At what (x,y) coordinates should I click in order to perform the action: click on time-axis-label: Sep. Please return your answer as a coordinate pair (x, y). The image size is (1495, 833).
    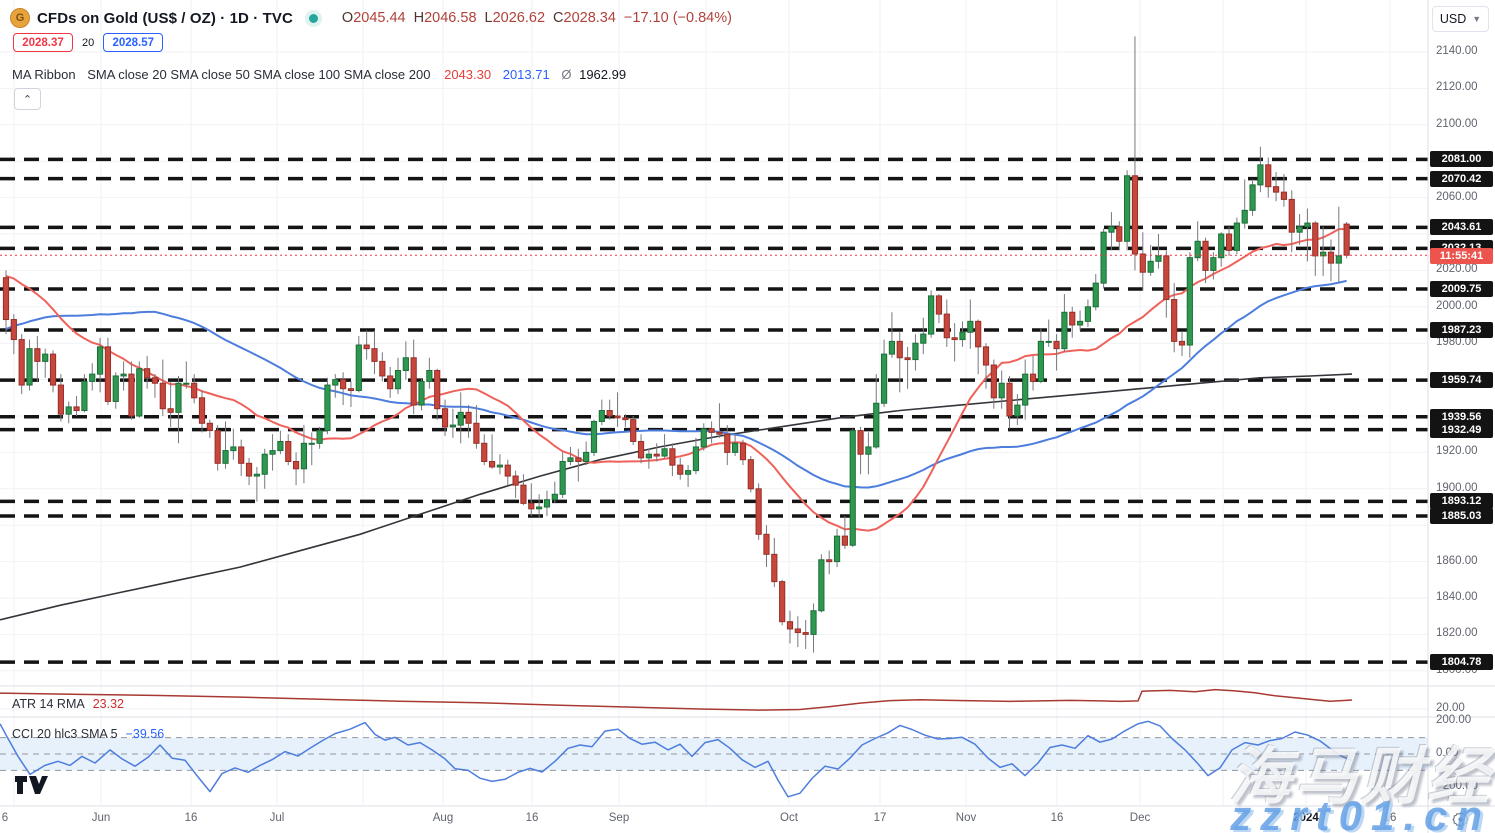
    Looking at the image, I should click on (619, 818).